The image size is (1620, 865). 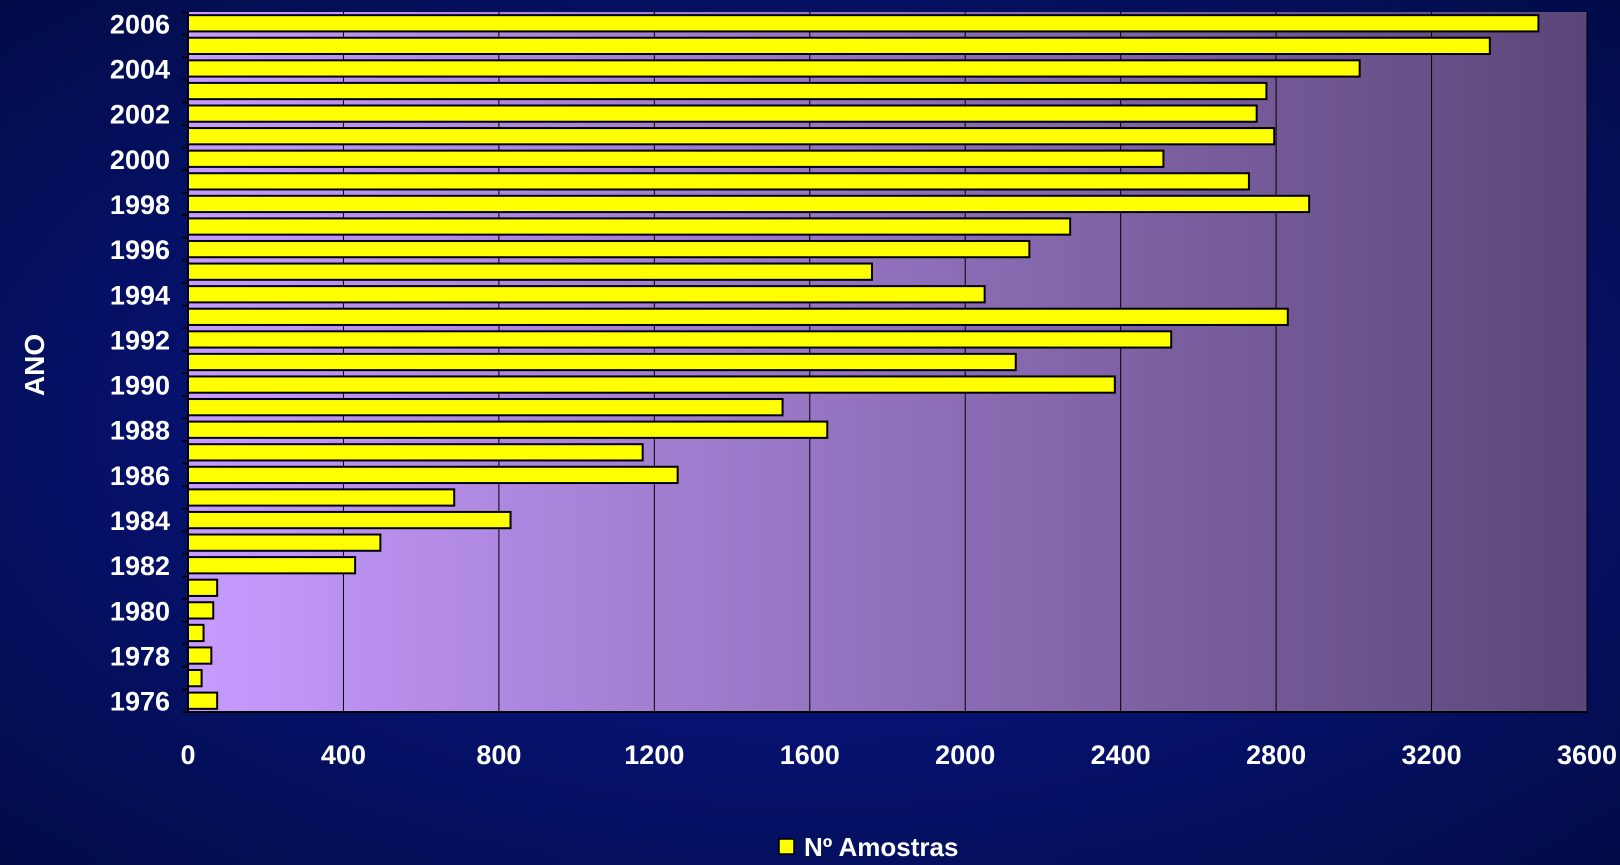 I want to click on bar-1991, so click(x=602, y=362).